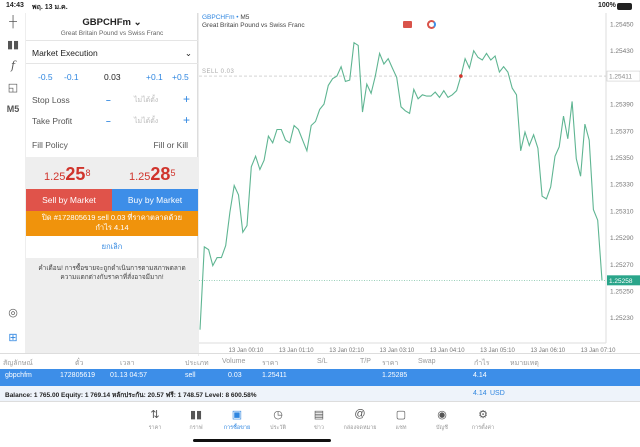  I want to click on nav-label: กล่องจดหมาย, so click(360, 428).